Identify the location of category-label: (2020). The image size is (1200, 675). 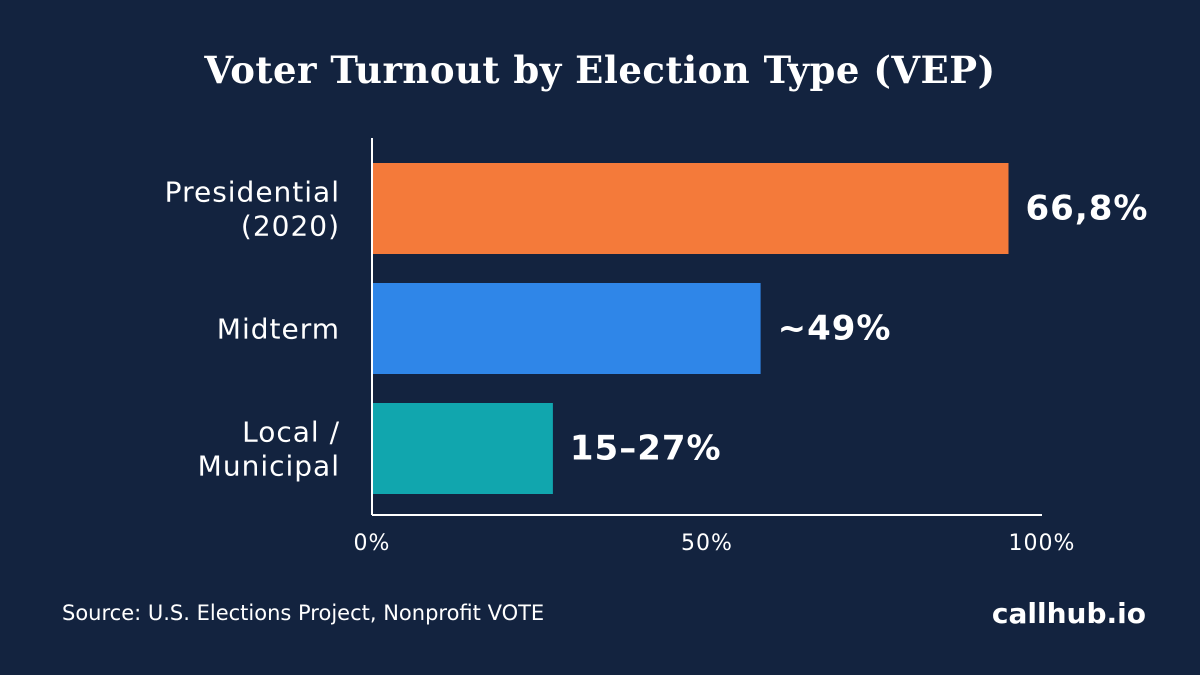
(290, 226).